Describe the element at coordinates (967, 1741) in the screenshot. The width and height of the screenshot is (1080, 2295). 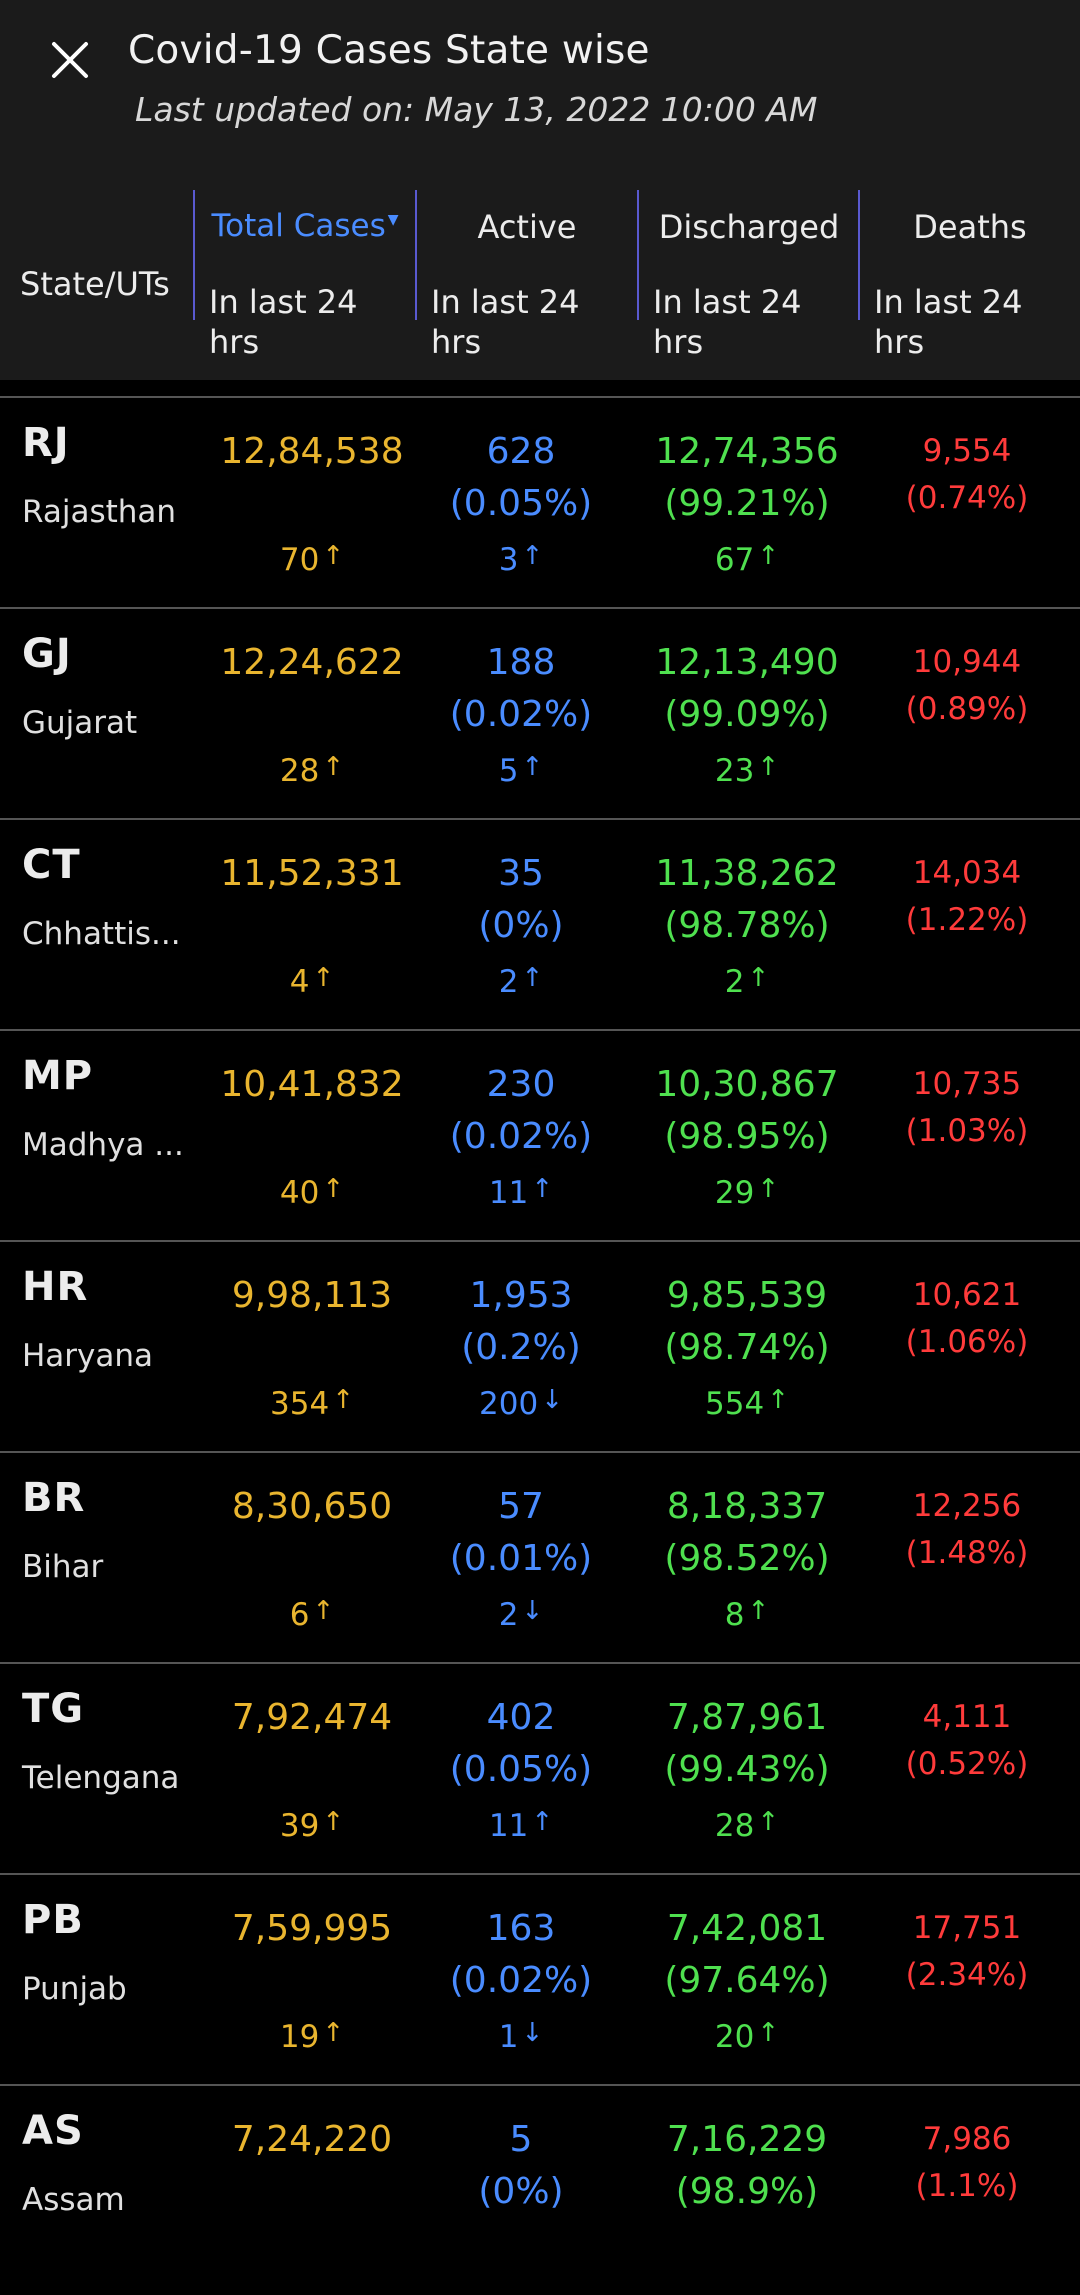
I see `deaths-cell: 4,111 (0.52%)` at that location.